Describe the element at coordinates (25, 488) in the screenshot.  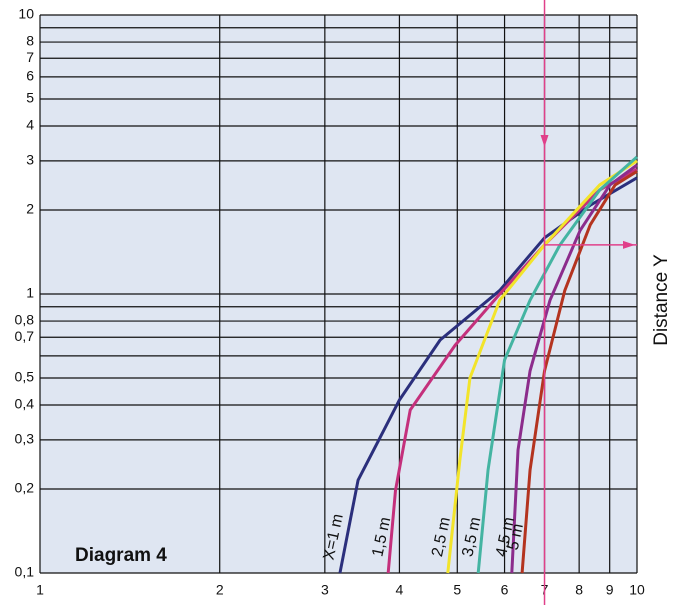
I see `y-tick-label: 0,2` at that location.